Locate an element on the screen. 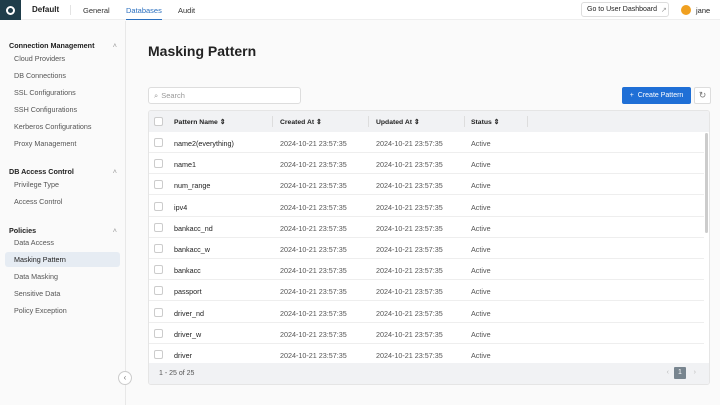  sidebar-item-privilege-type: Privilege Type is located at coordinates (37, 184).